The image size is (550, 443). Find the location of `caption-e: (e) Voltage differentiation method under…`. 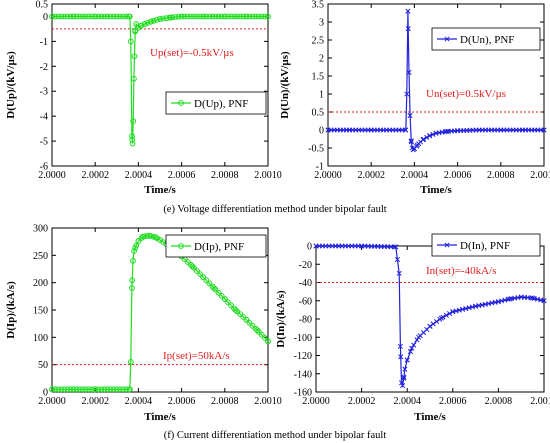

caption-e: (e) Voltage differentiation method under… is located at coordinates (274, 209).